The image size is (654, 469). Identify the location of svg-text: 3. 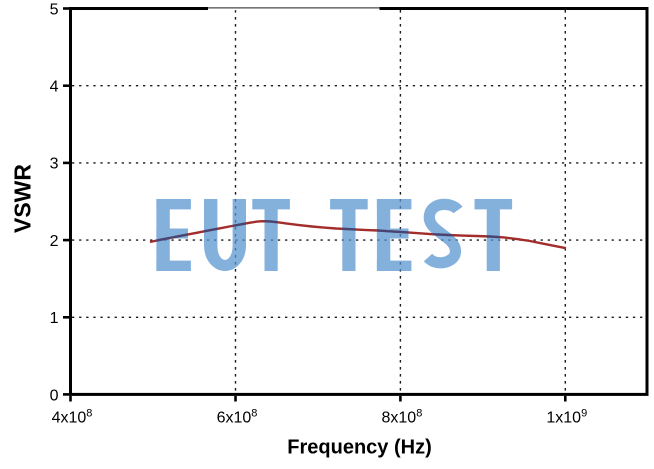
(54, 164).